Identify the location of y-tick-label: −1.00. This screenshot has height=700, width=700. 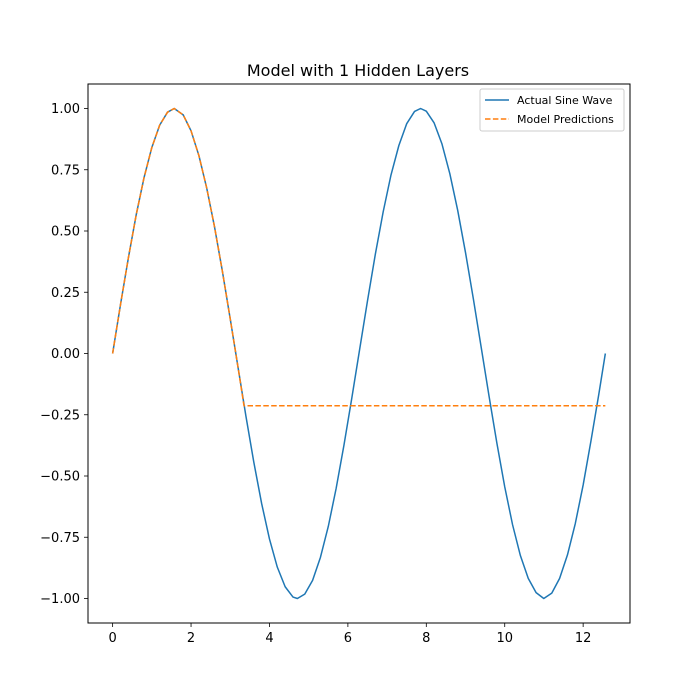
(60, 599).